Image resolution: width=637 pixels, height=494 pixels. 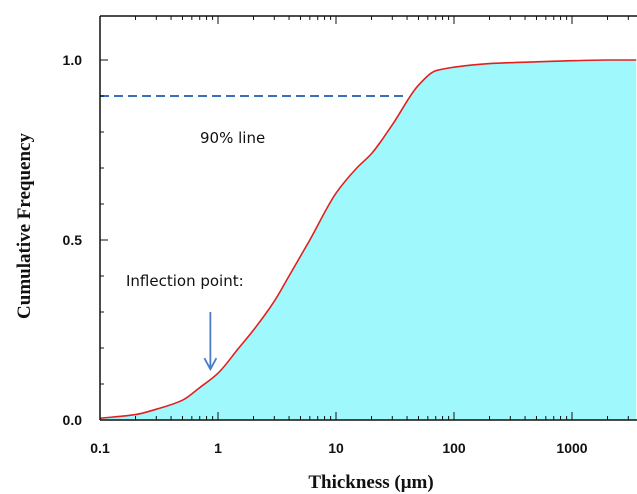 What do you see at coordinates (370, 482) in the screenshot?
I see `x-axis-title: Thickness (μm)` at bounding box center [370, 482].